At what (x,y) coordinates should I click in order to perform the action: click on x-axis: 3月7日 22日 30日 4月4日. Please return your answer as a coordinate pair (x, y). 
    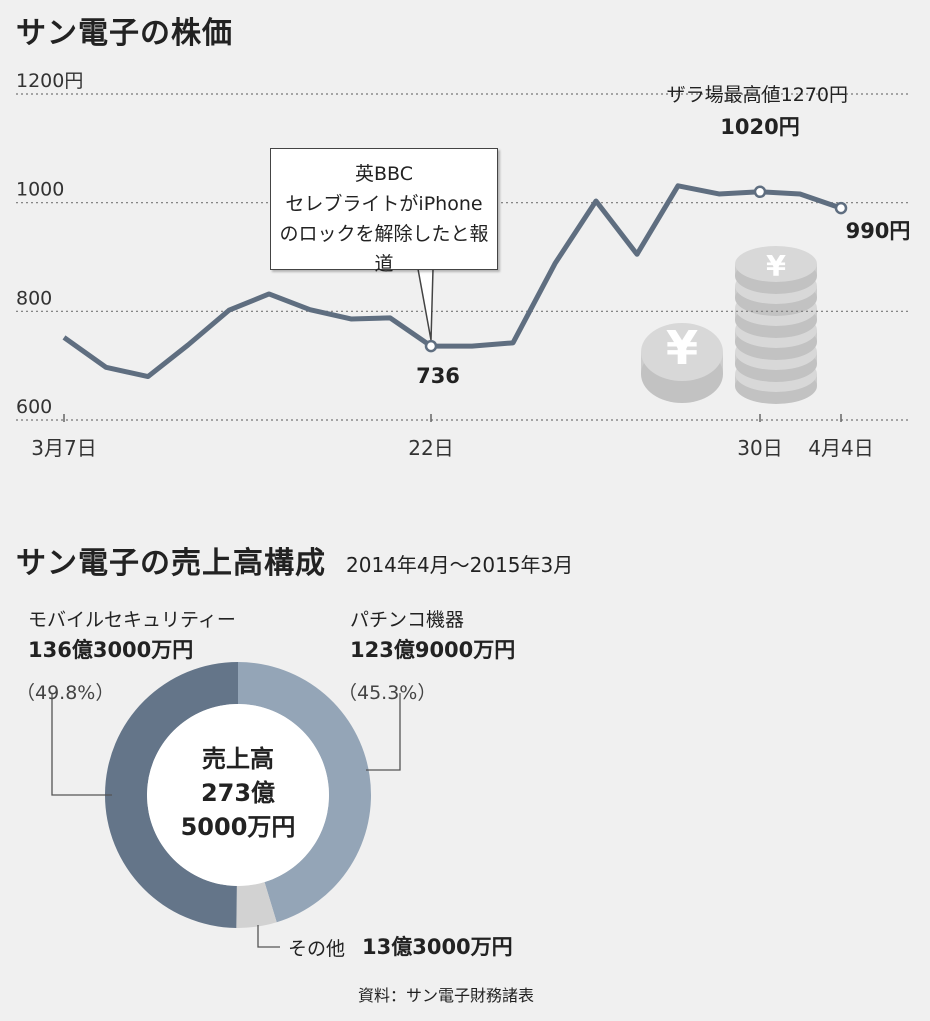
    Looking at the image, I should click on (452, 437).